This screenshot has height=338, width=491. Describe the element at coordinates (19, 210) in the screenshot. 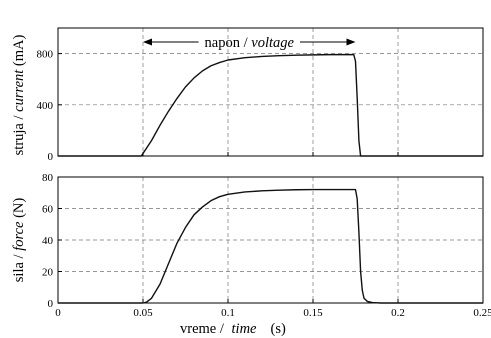

I see `force-y-label-unit: (N)` at that location.